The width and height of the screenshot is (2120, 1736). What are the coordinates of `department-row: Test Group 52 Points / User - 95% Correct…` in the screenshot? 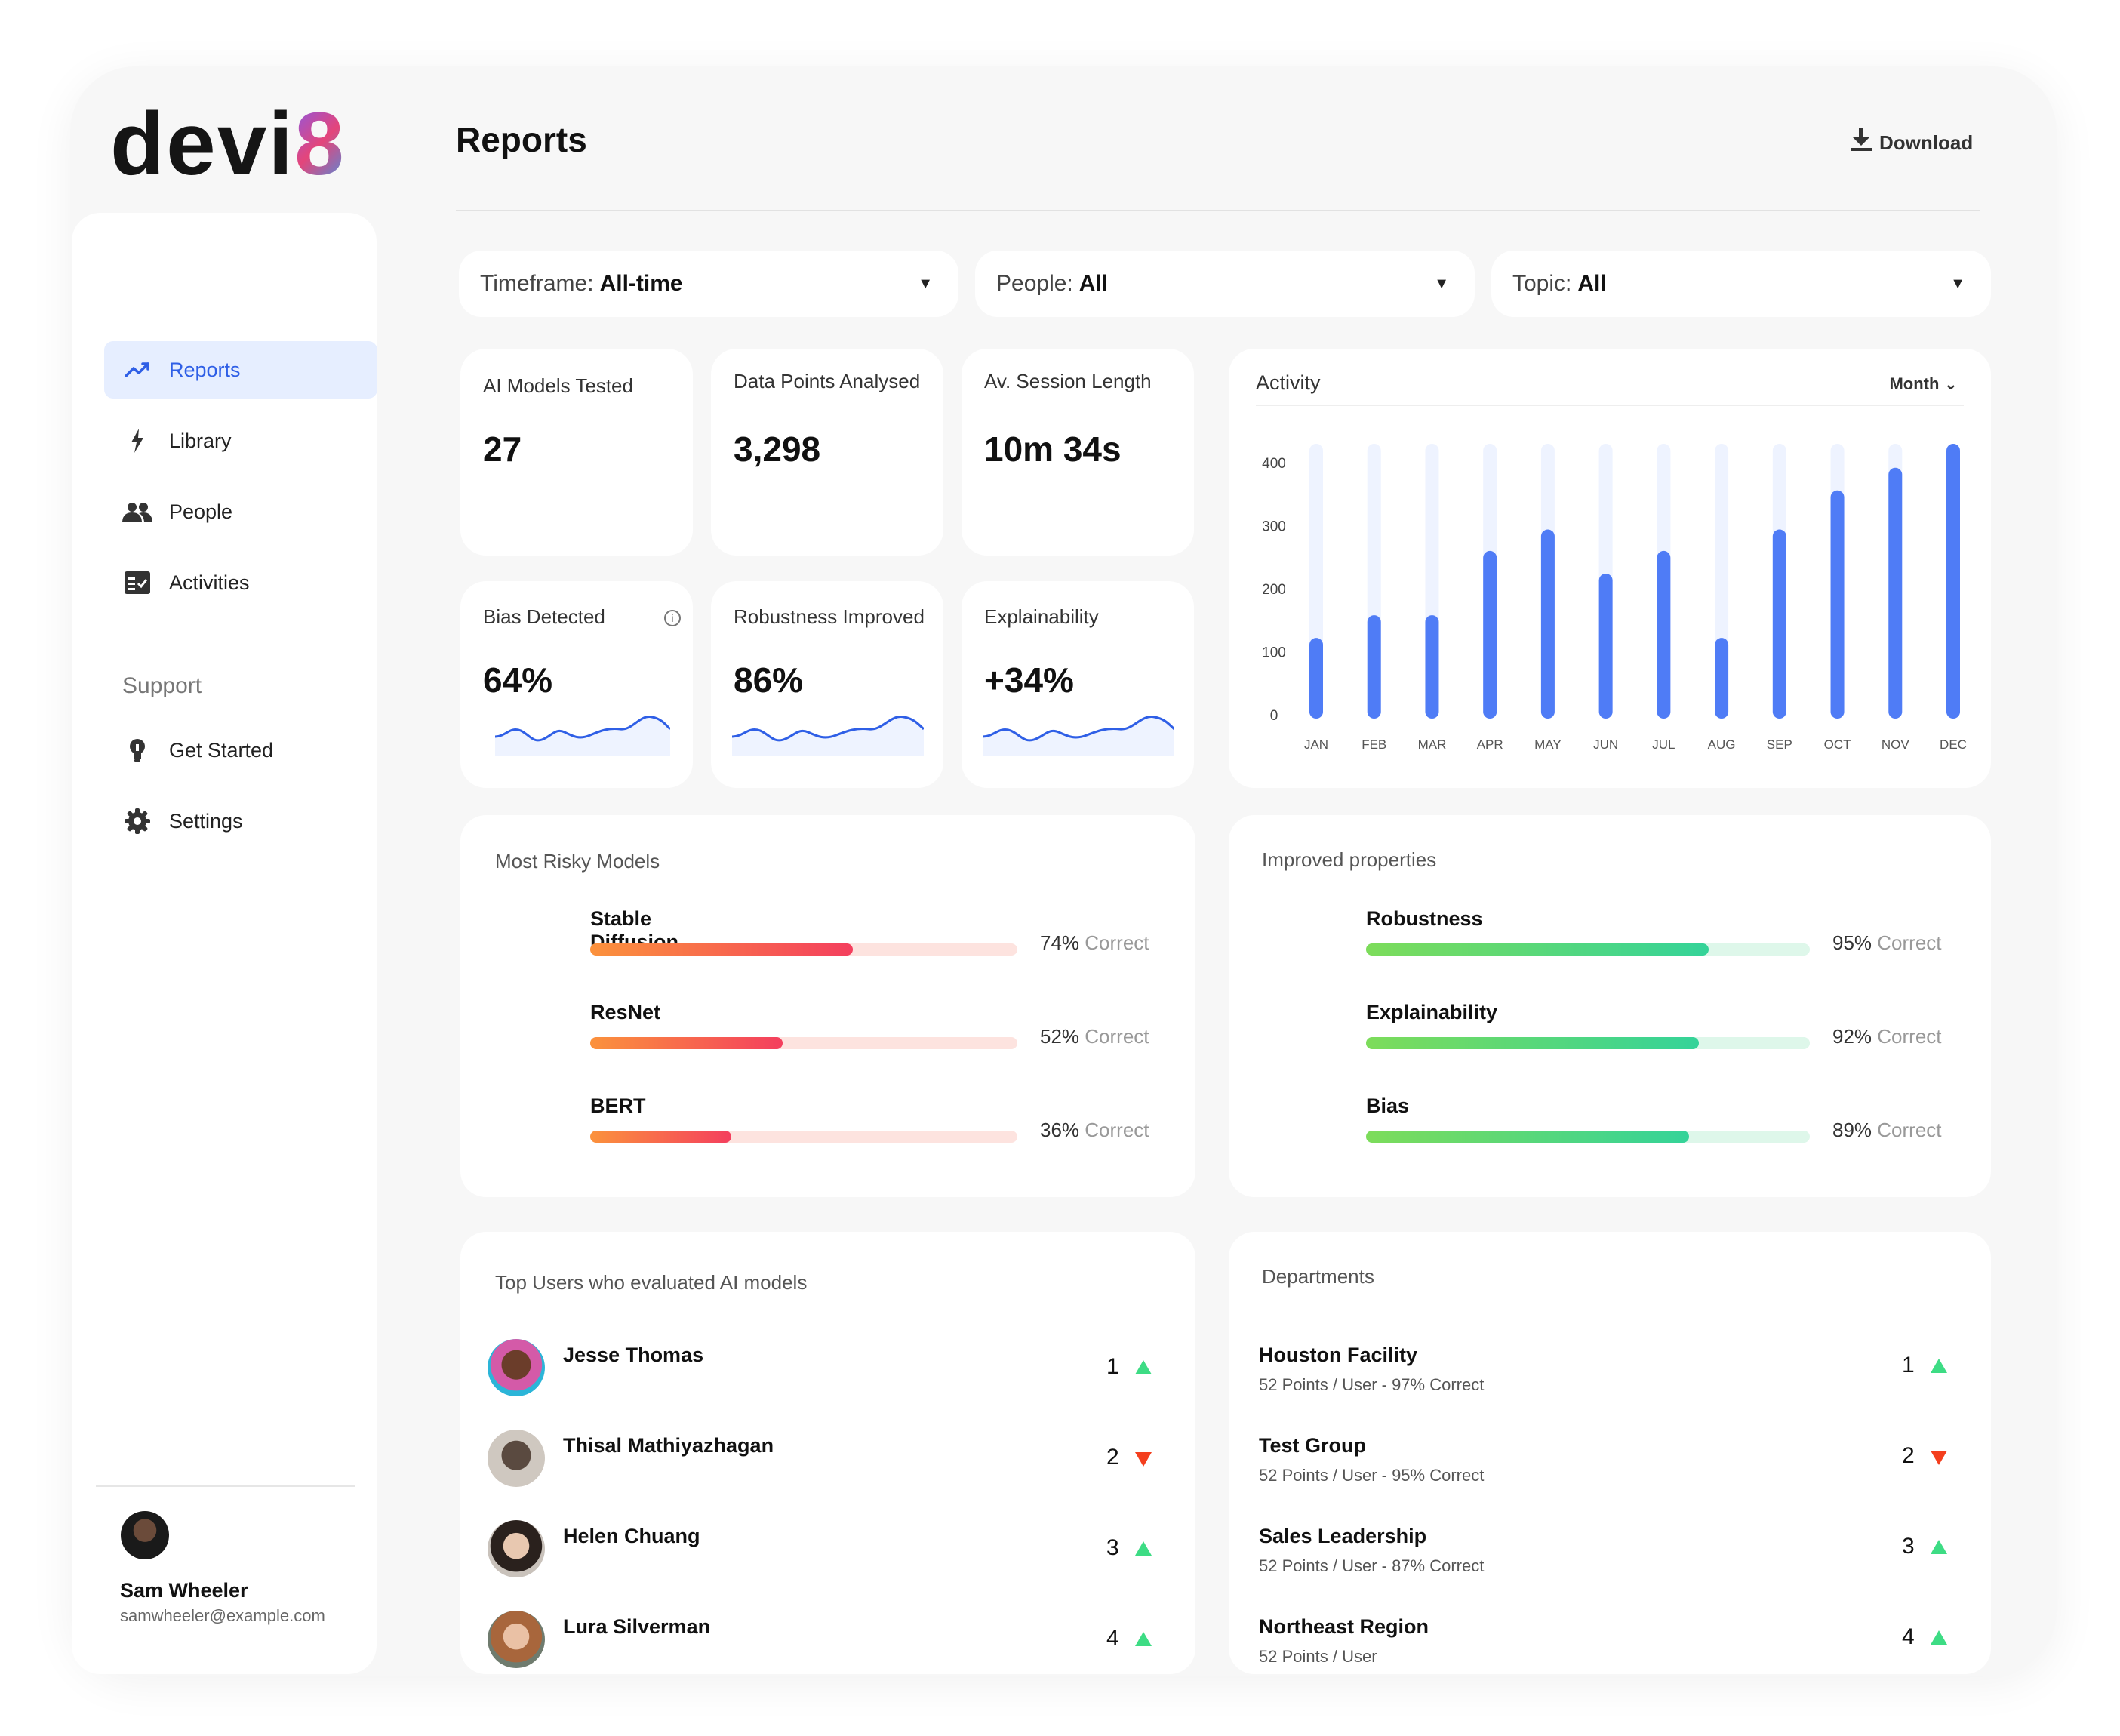 It's located at (1610, 1460).